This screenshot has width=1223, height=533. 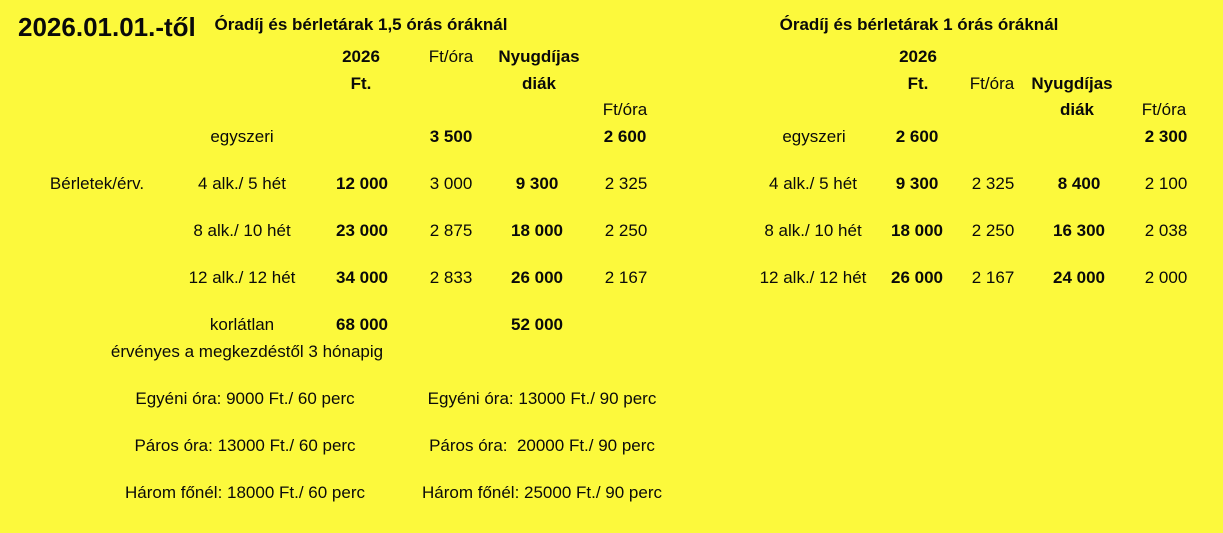 I want to click on price-cell: 9 300, so click(x=917, y=184).